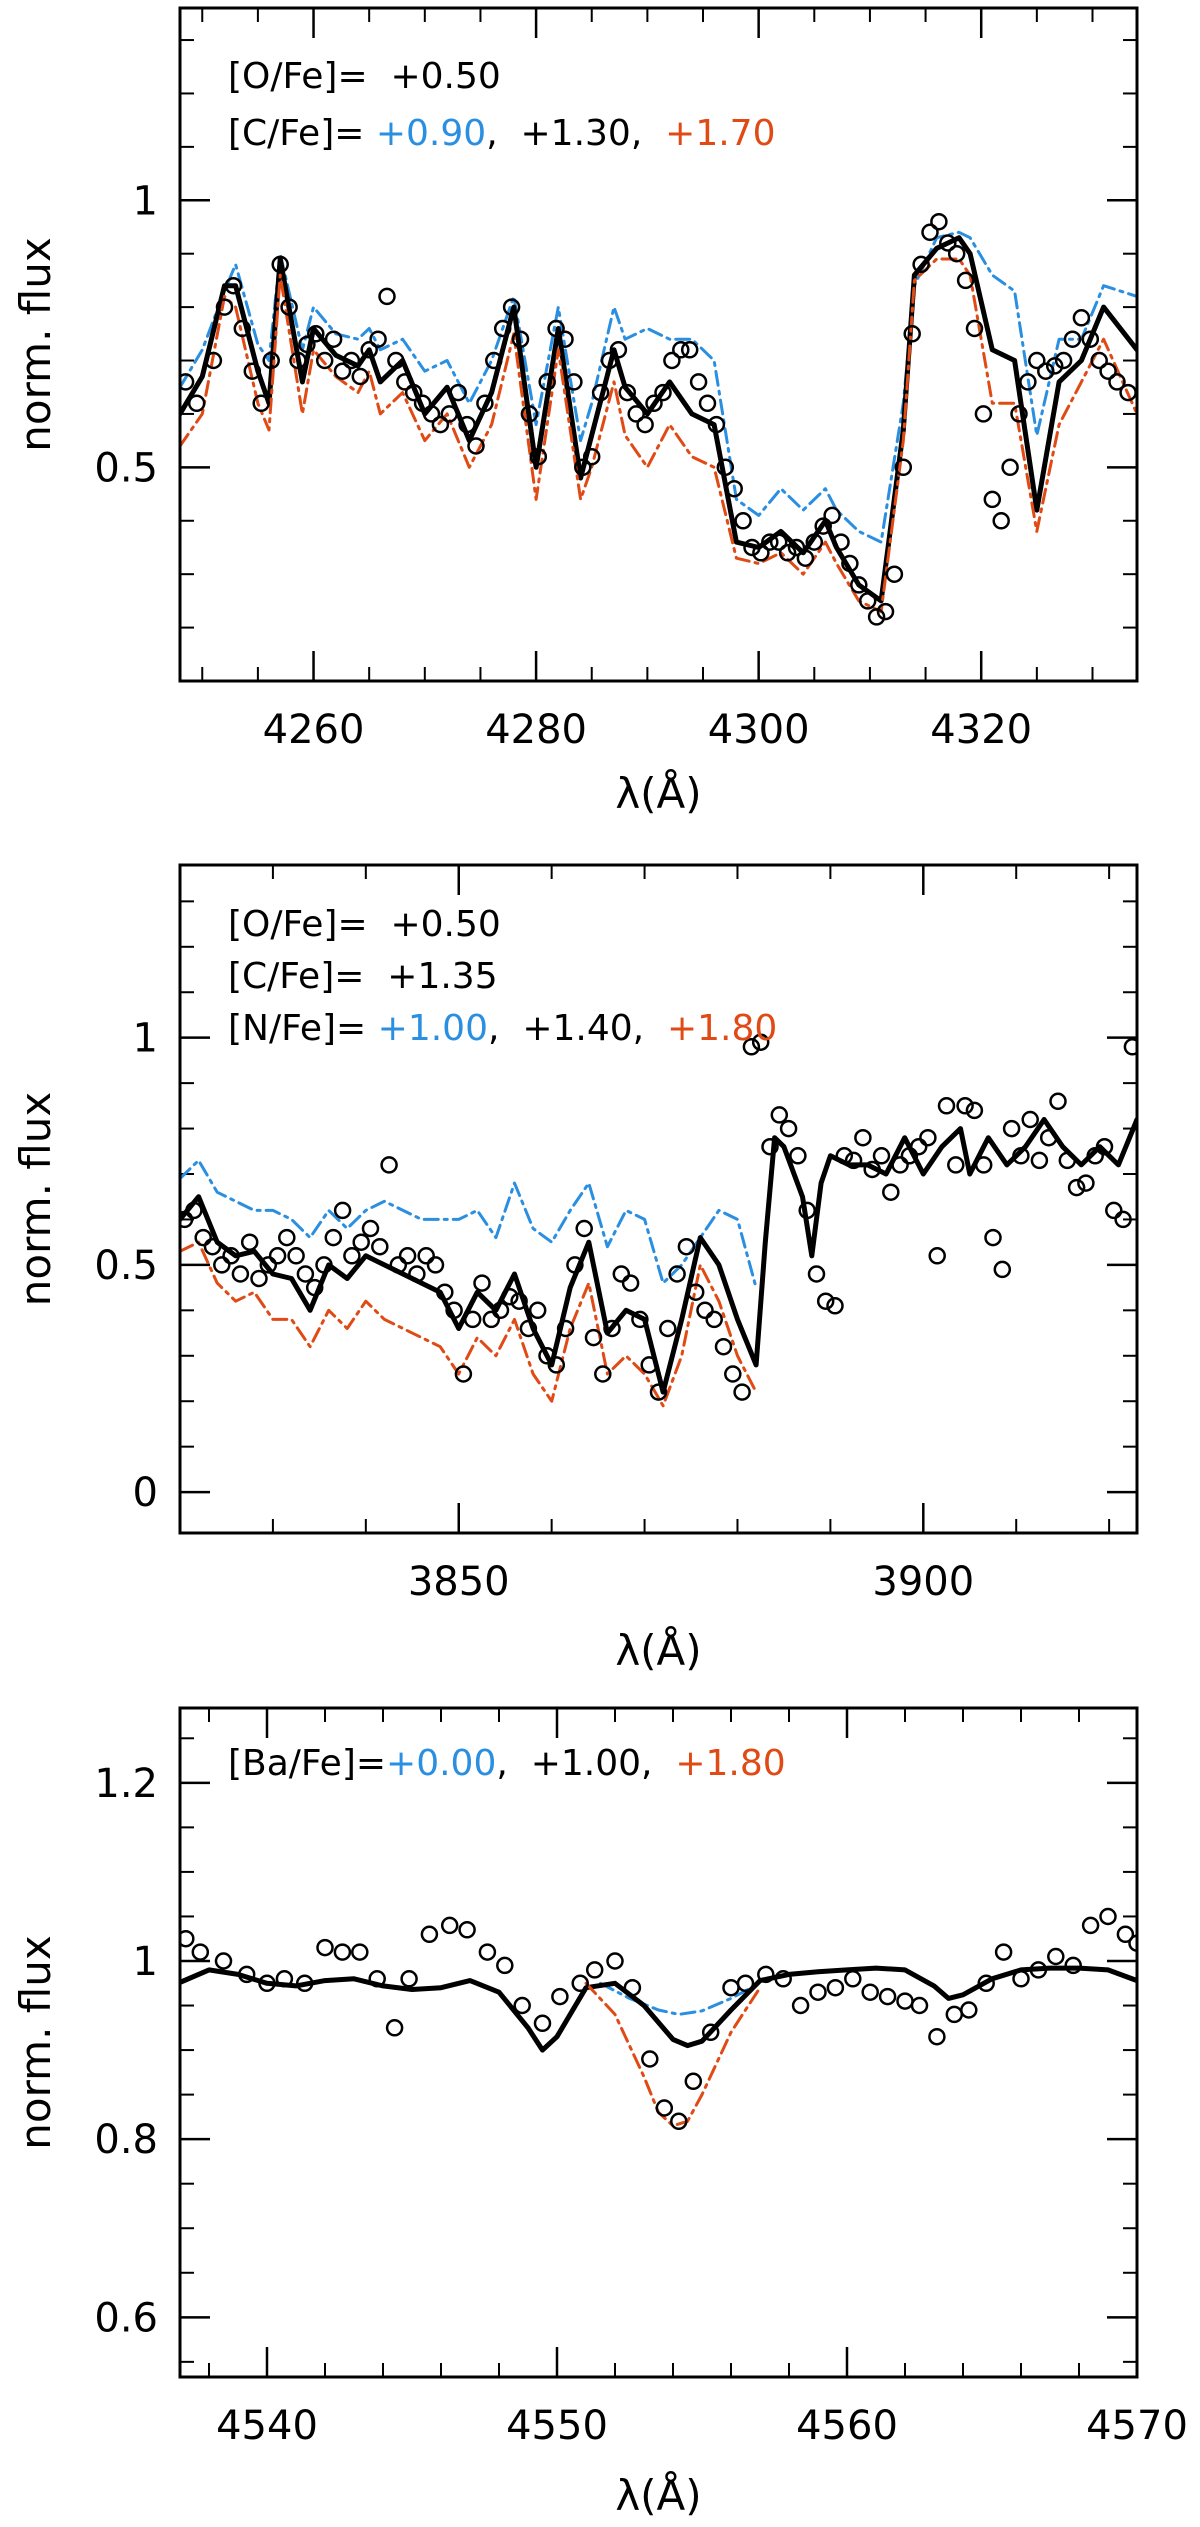  Describe the element at coordinates (302, 133) in the screenshot. I see `annotation-segment: [C/Fe]=` at that location.